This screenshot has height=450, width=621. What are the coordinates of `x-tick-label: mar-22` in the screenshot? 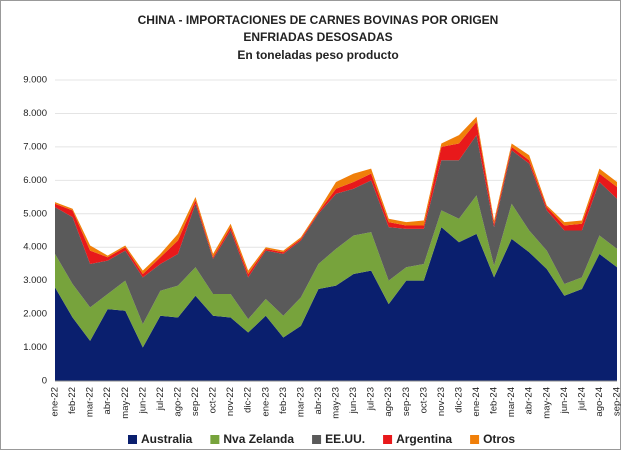 It's located at (90, 402).